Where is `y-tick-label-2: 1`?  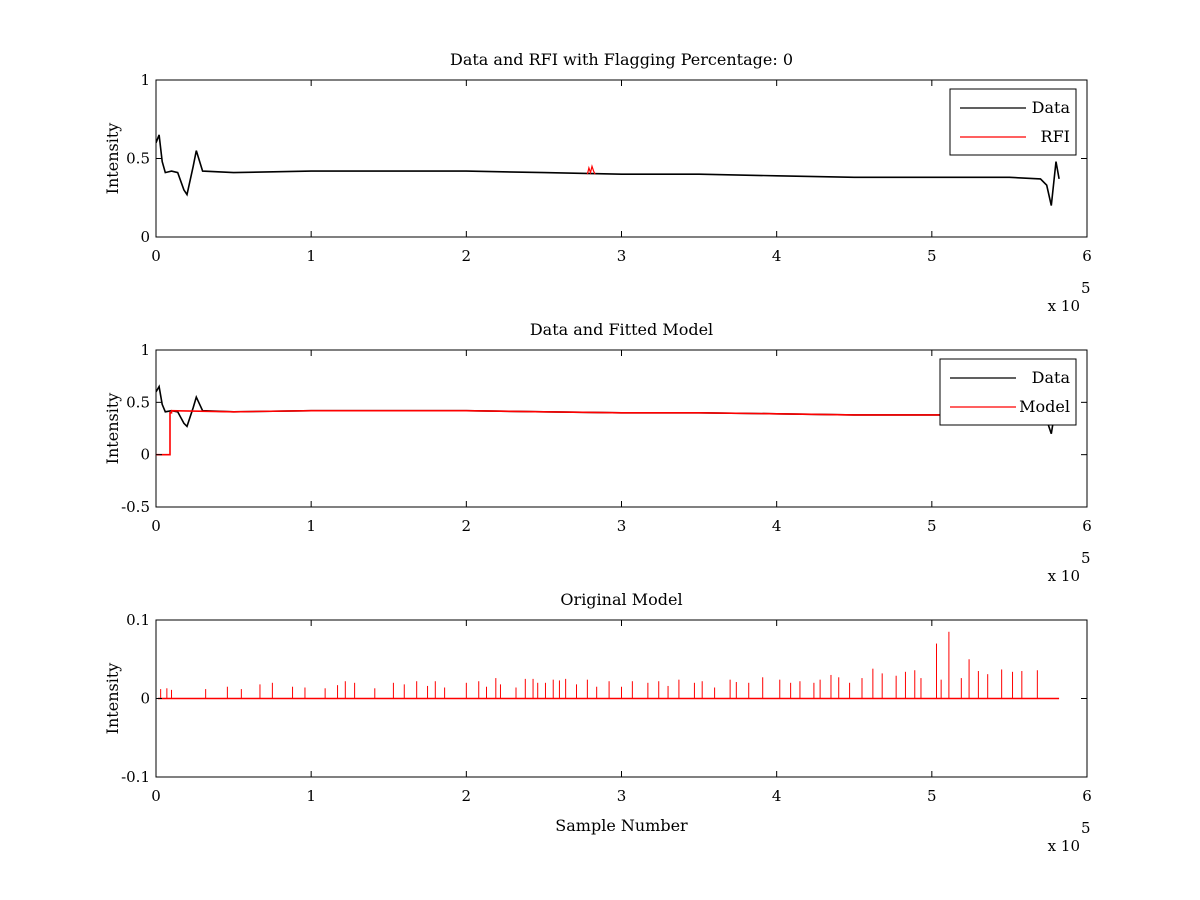 y-tick-label-2: 1 is located at coordinates (145, 80).